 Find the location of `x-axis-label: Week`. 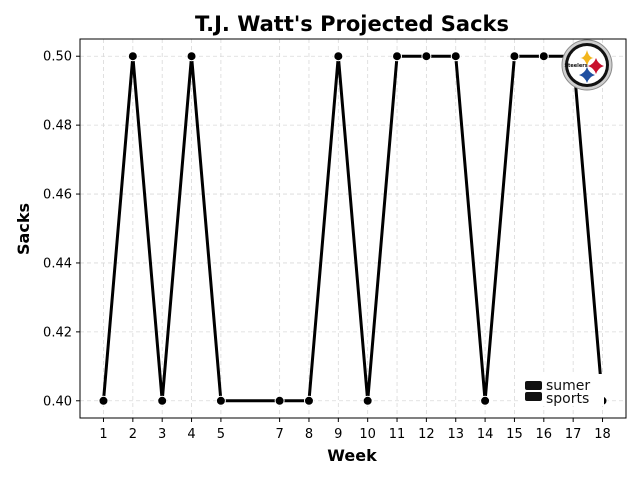

x-axis-label: Week is located at coordinates (352, 455).